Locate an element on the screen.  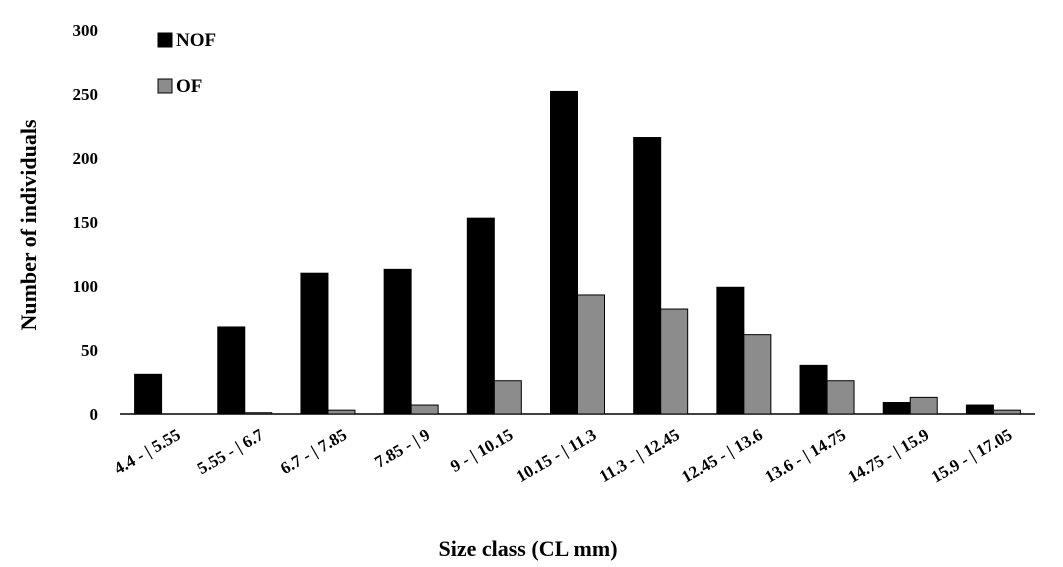
x-tick-label: 14.75 - | 15.9 is located at coordinates (889, 456).